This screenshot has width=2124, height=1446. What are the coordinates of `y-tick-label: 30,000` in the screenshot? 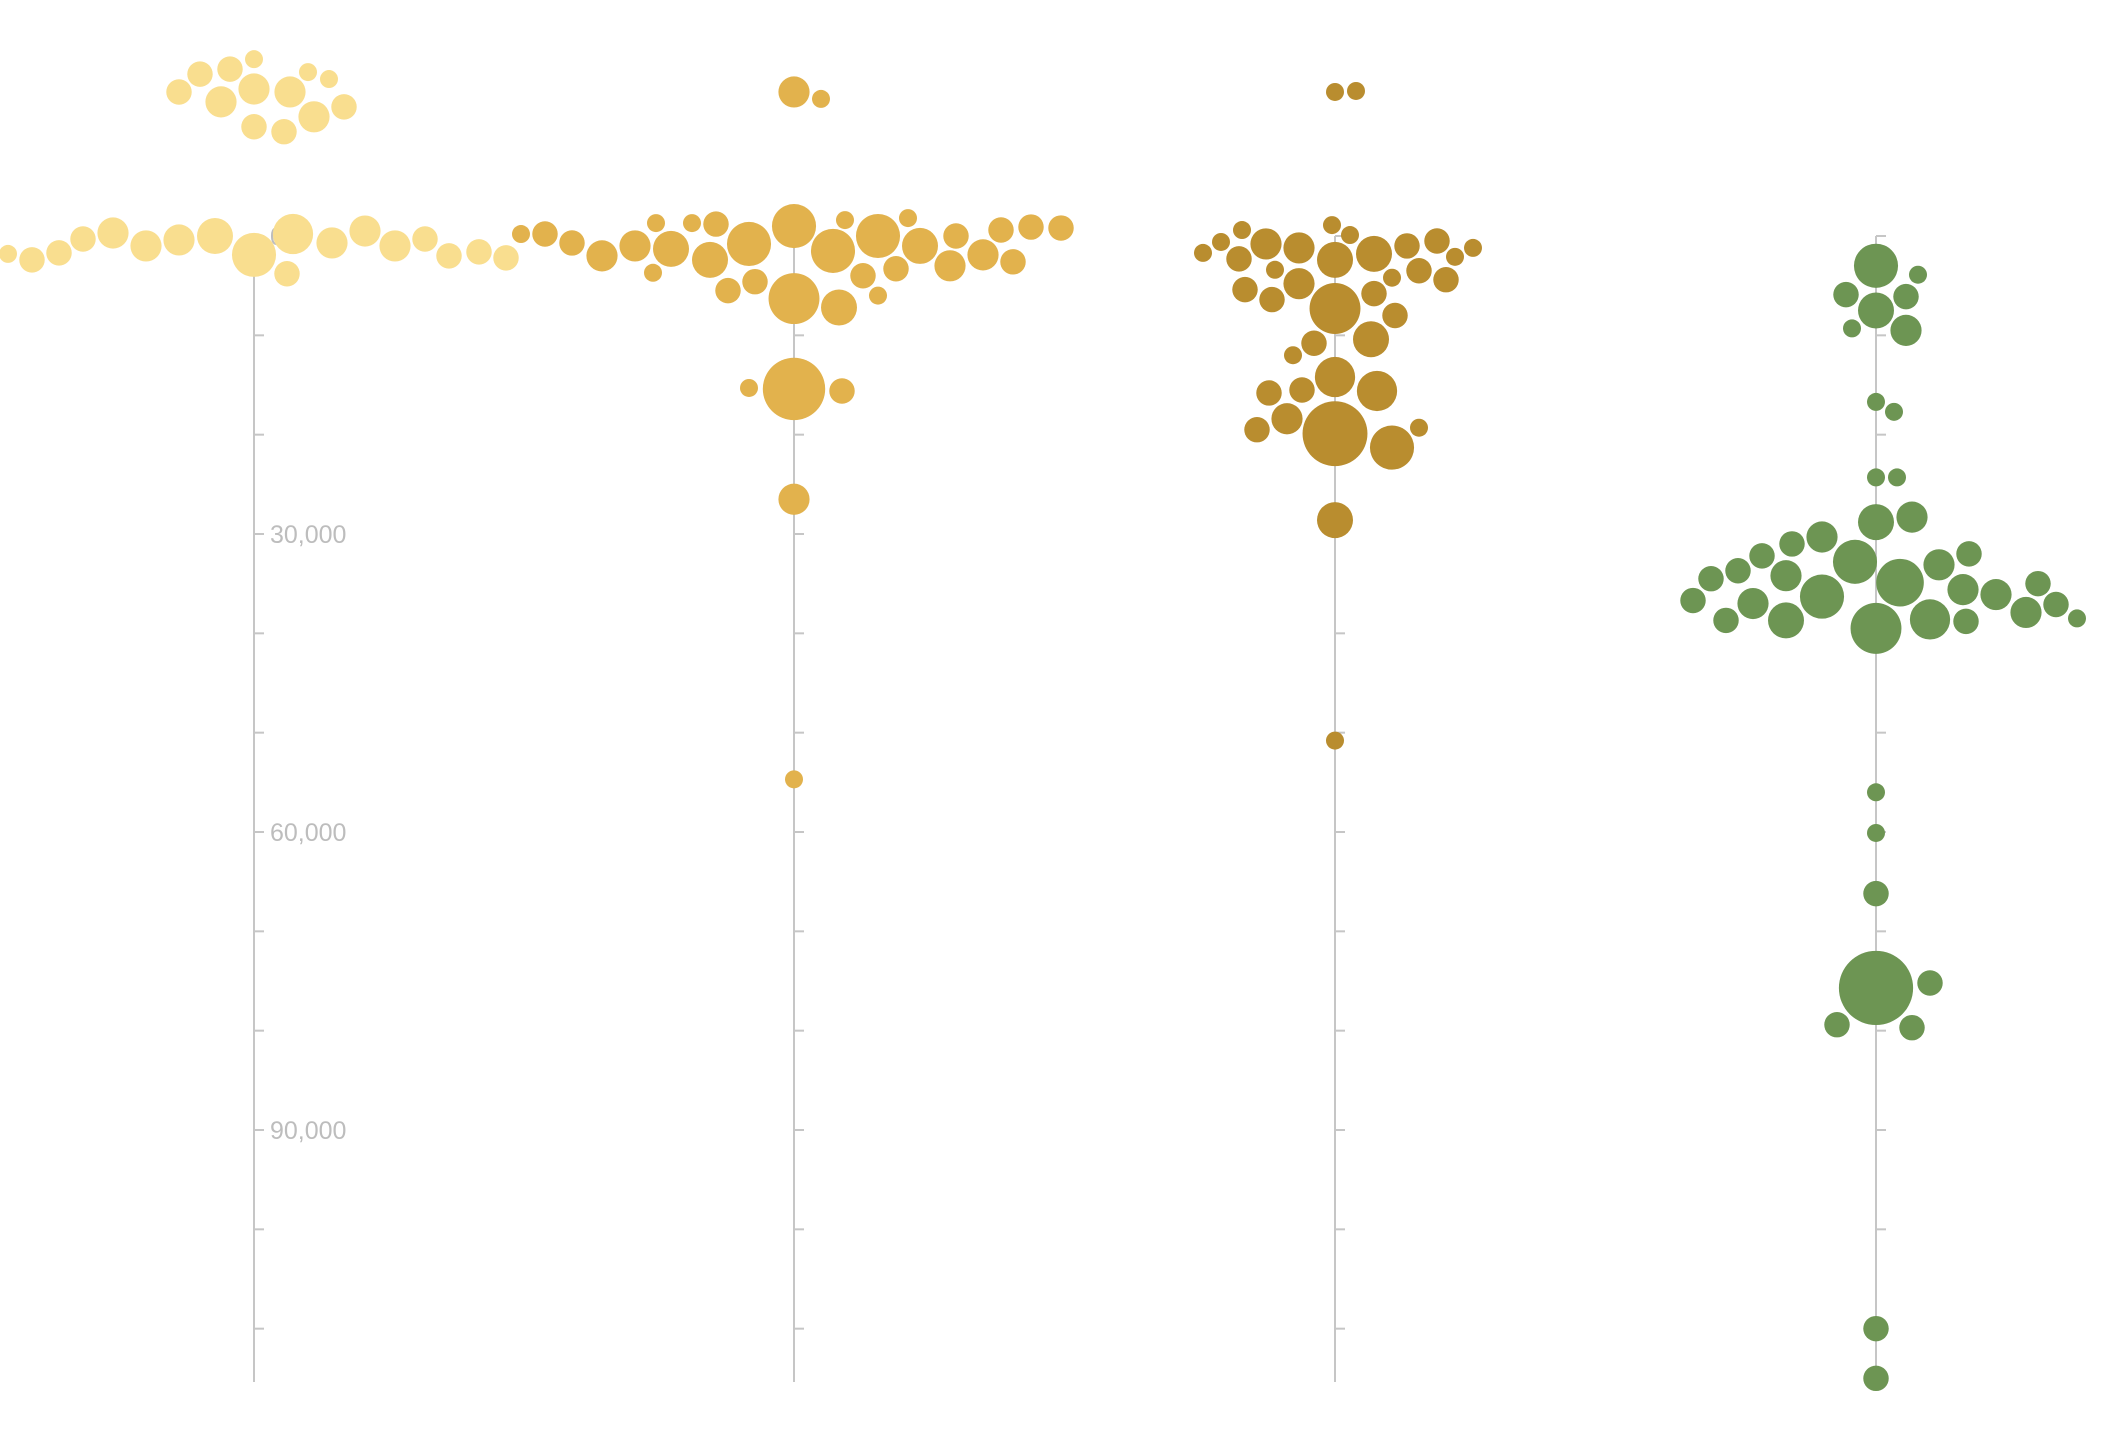 It's located at (308, 535).